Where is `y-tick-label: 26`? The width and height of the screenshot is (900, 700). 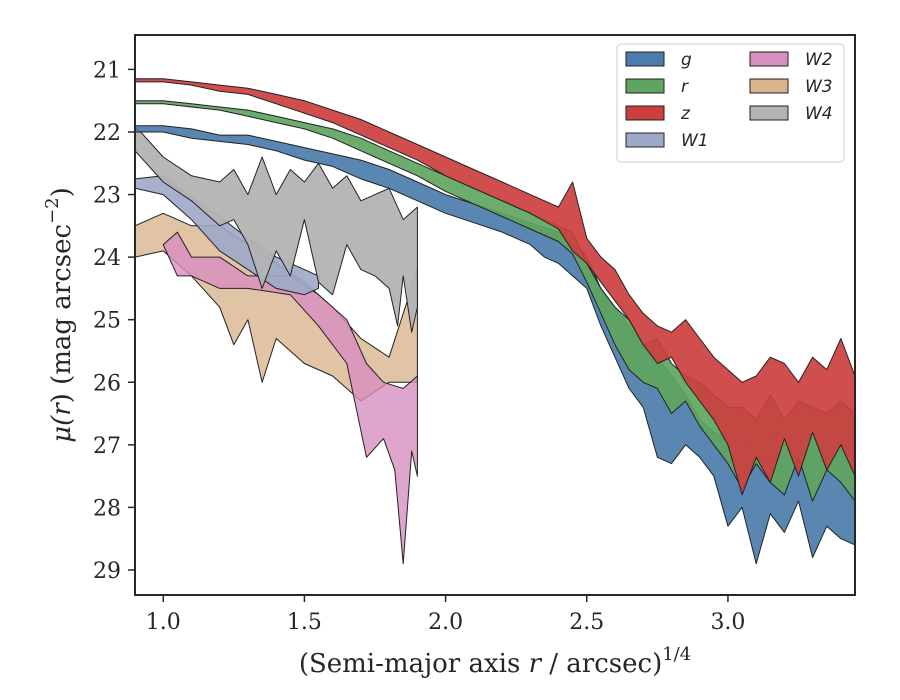 y-tick-label: 26 is located at coordinates (107, 383).